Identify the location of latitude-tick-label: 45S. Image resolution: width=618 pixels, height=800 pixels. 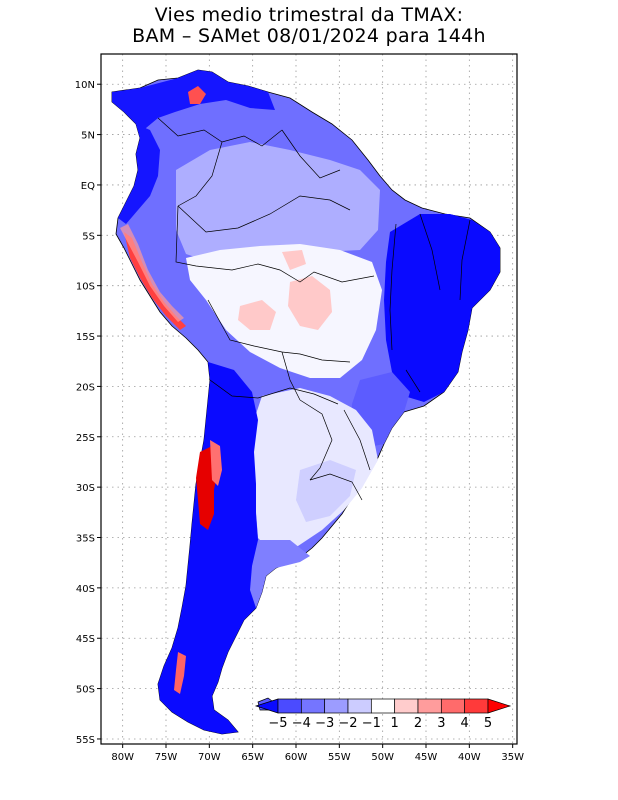
(85, 639).